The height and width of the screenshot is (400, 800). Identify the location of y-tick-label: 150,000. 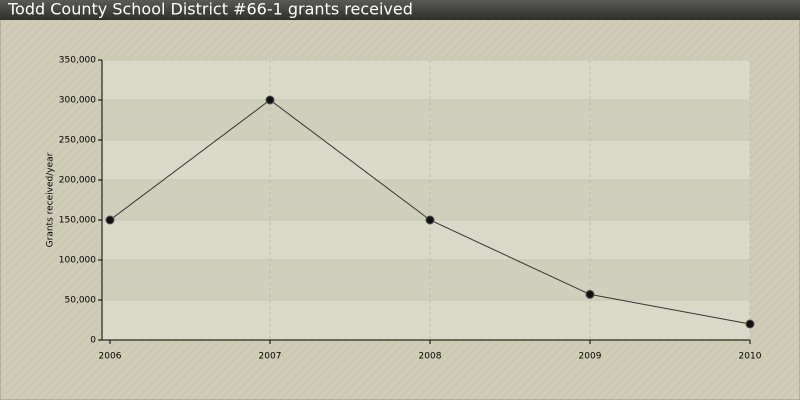
(77, 221).